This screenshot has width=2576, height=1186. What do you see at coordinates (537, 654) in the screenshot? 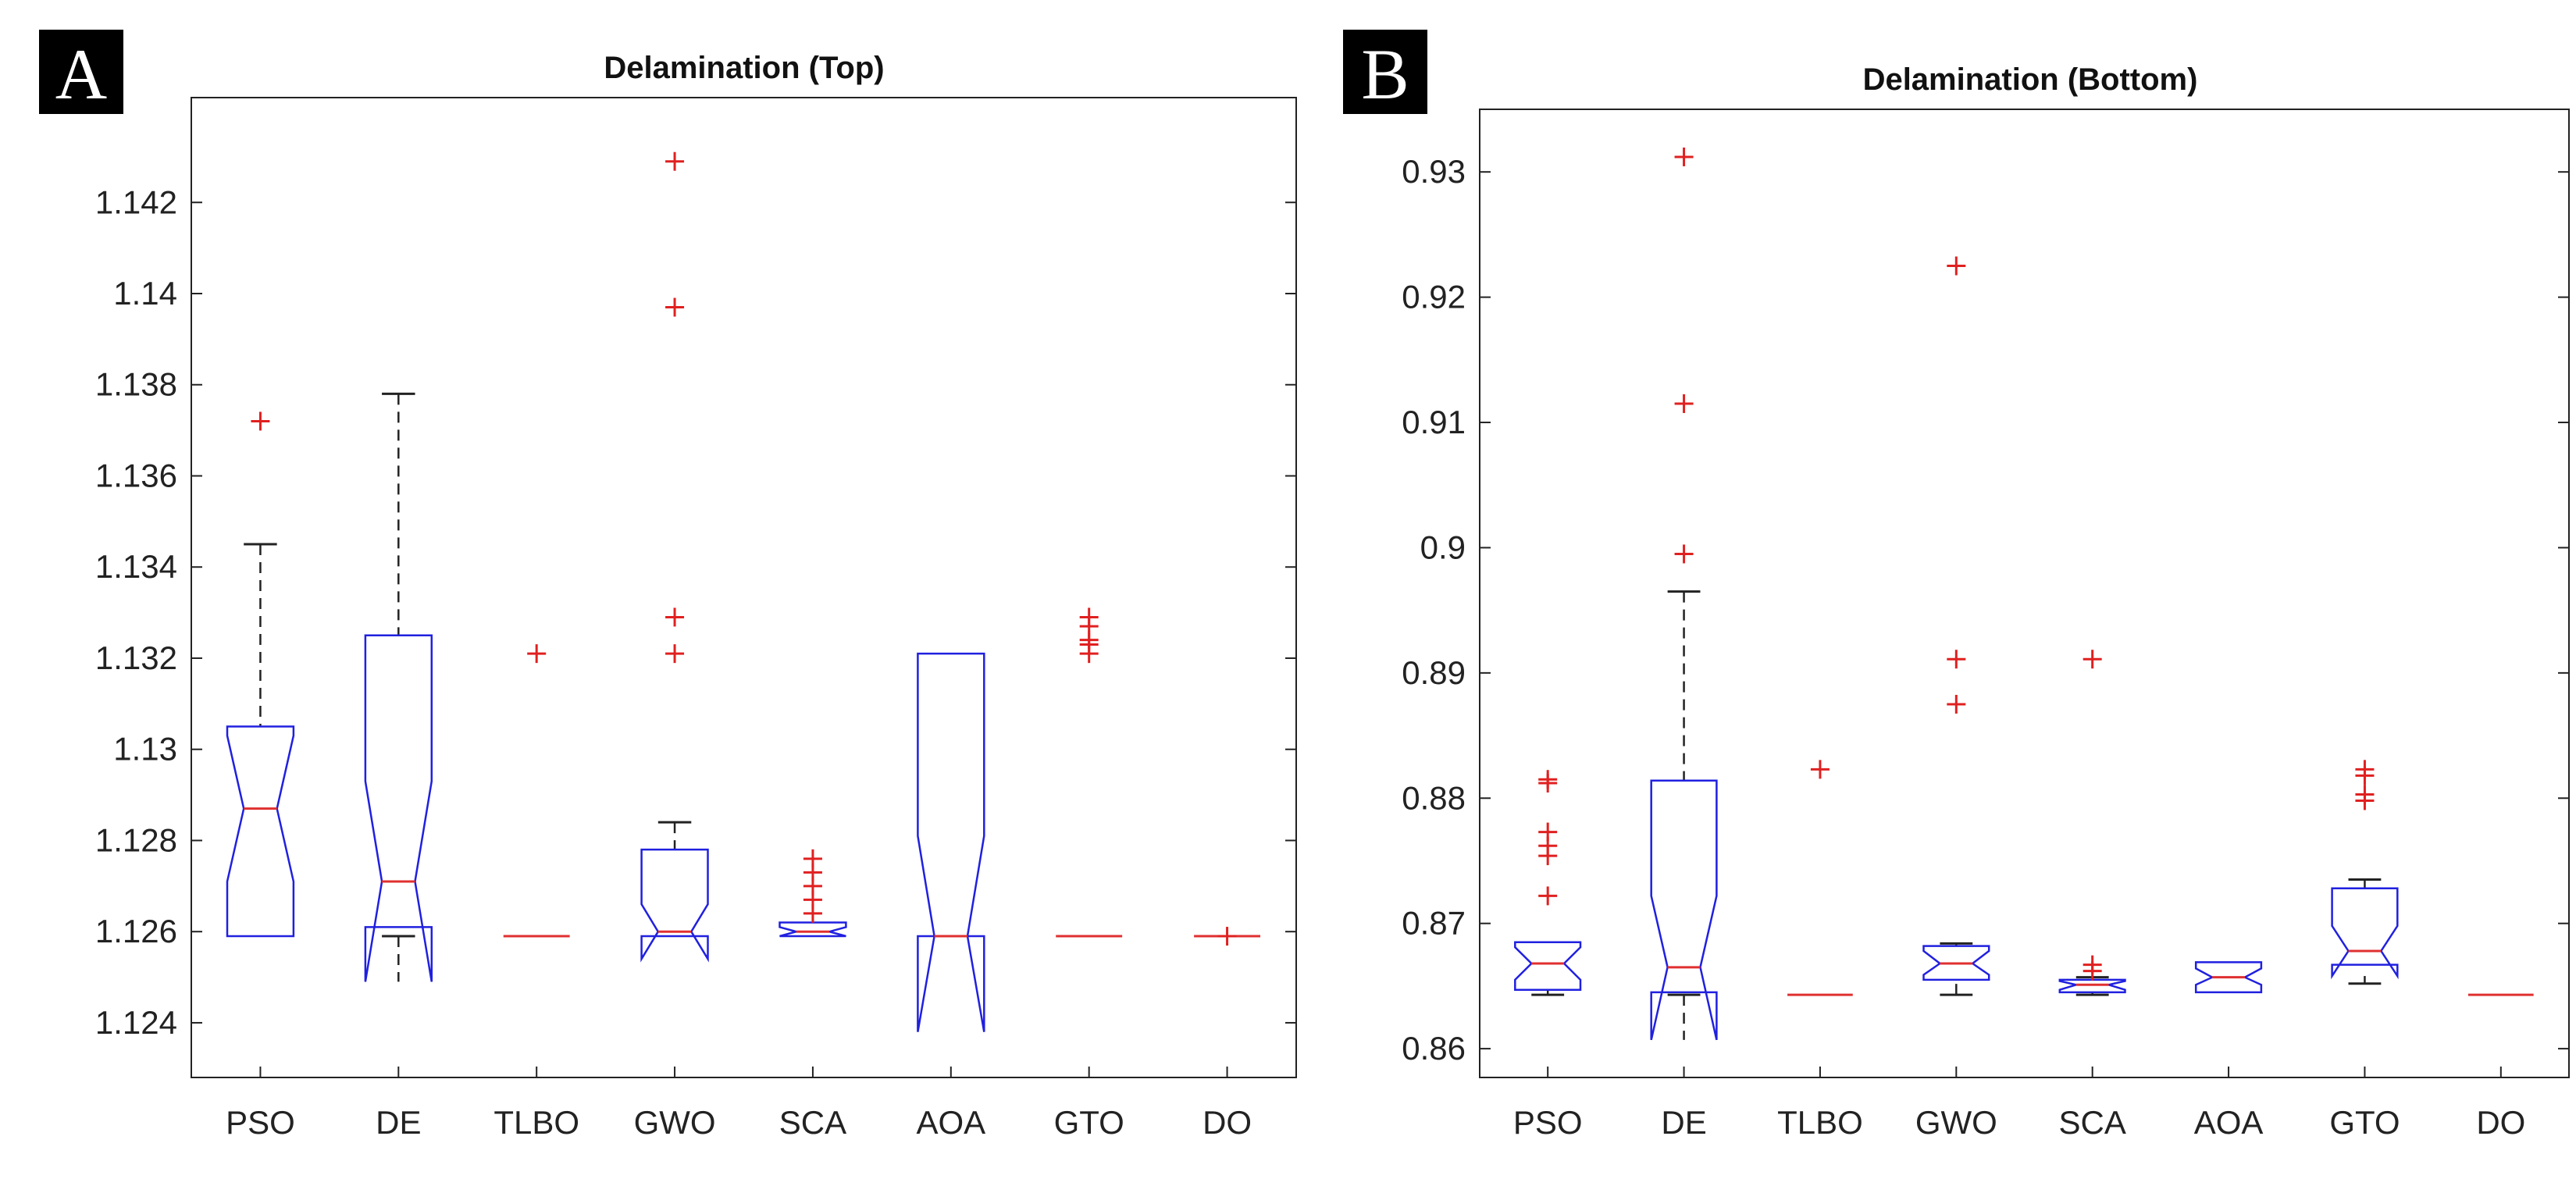
I see `panel-a-box-tlbo-outlier` at bounding box center [537, 654].